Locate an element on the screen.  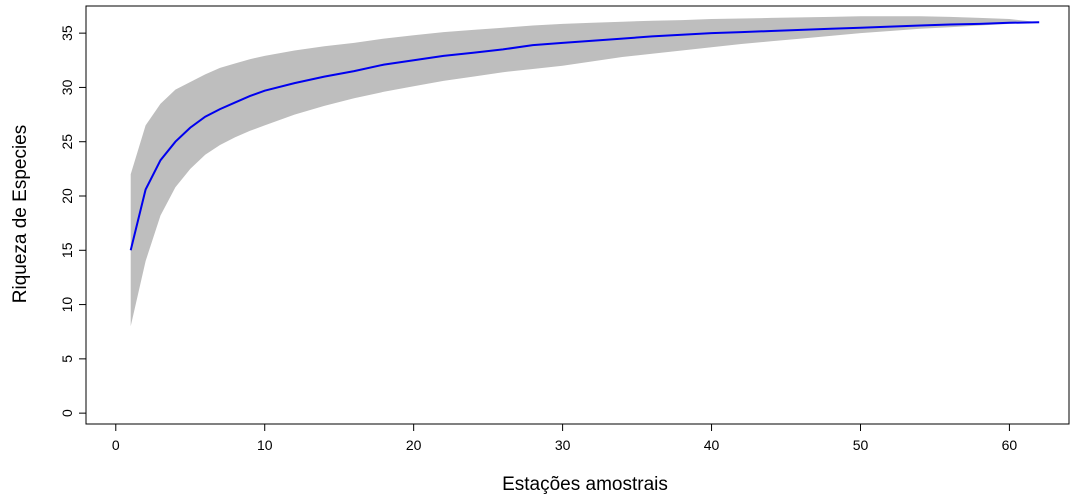
y-tick-label: 25 is located at coordinates (67, 142).